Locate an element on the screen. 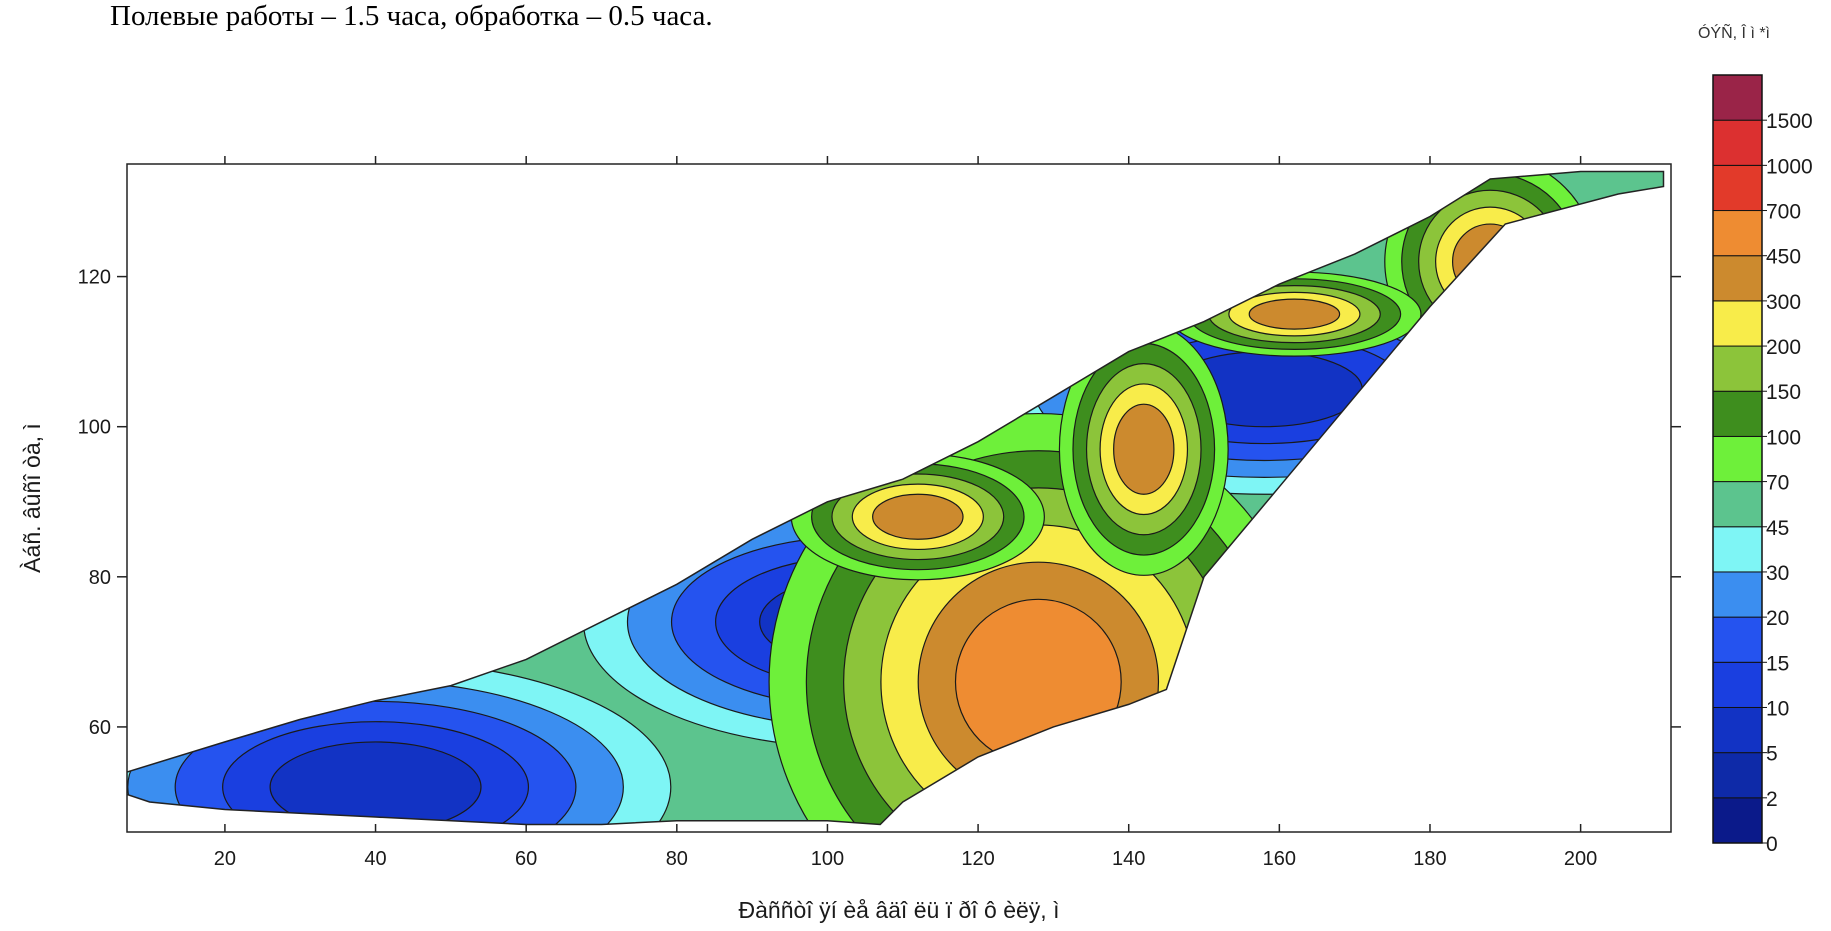  colorbar-label: 70 is located at coordinates (1777, 483).